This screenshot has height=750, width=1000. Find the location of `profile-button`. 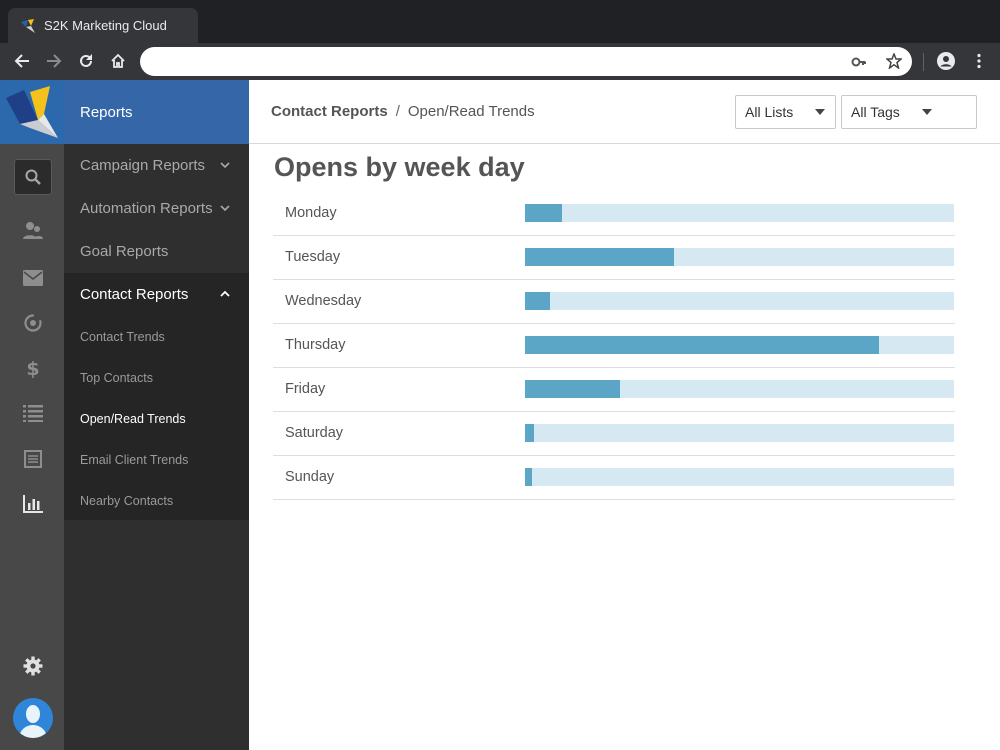

profile-button is located at coordinates (946, 61).